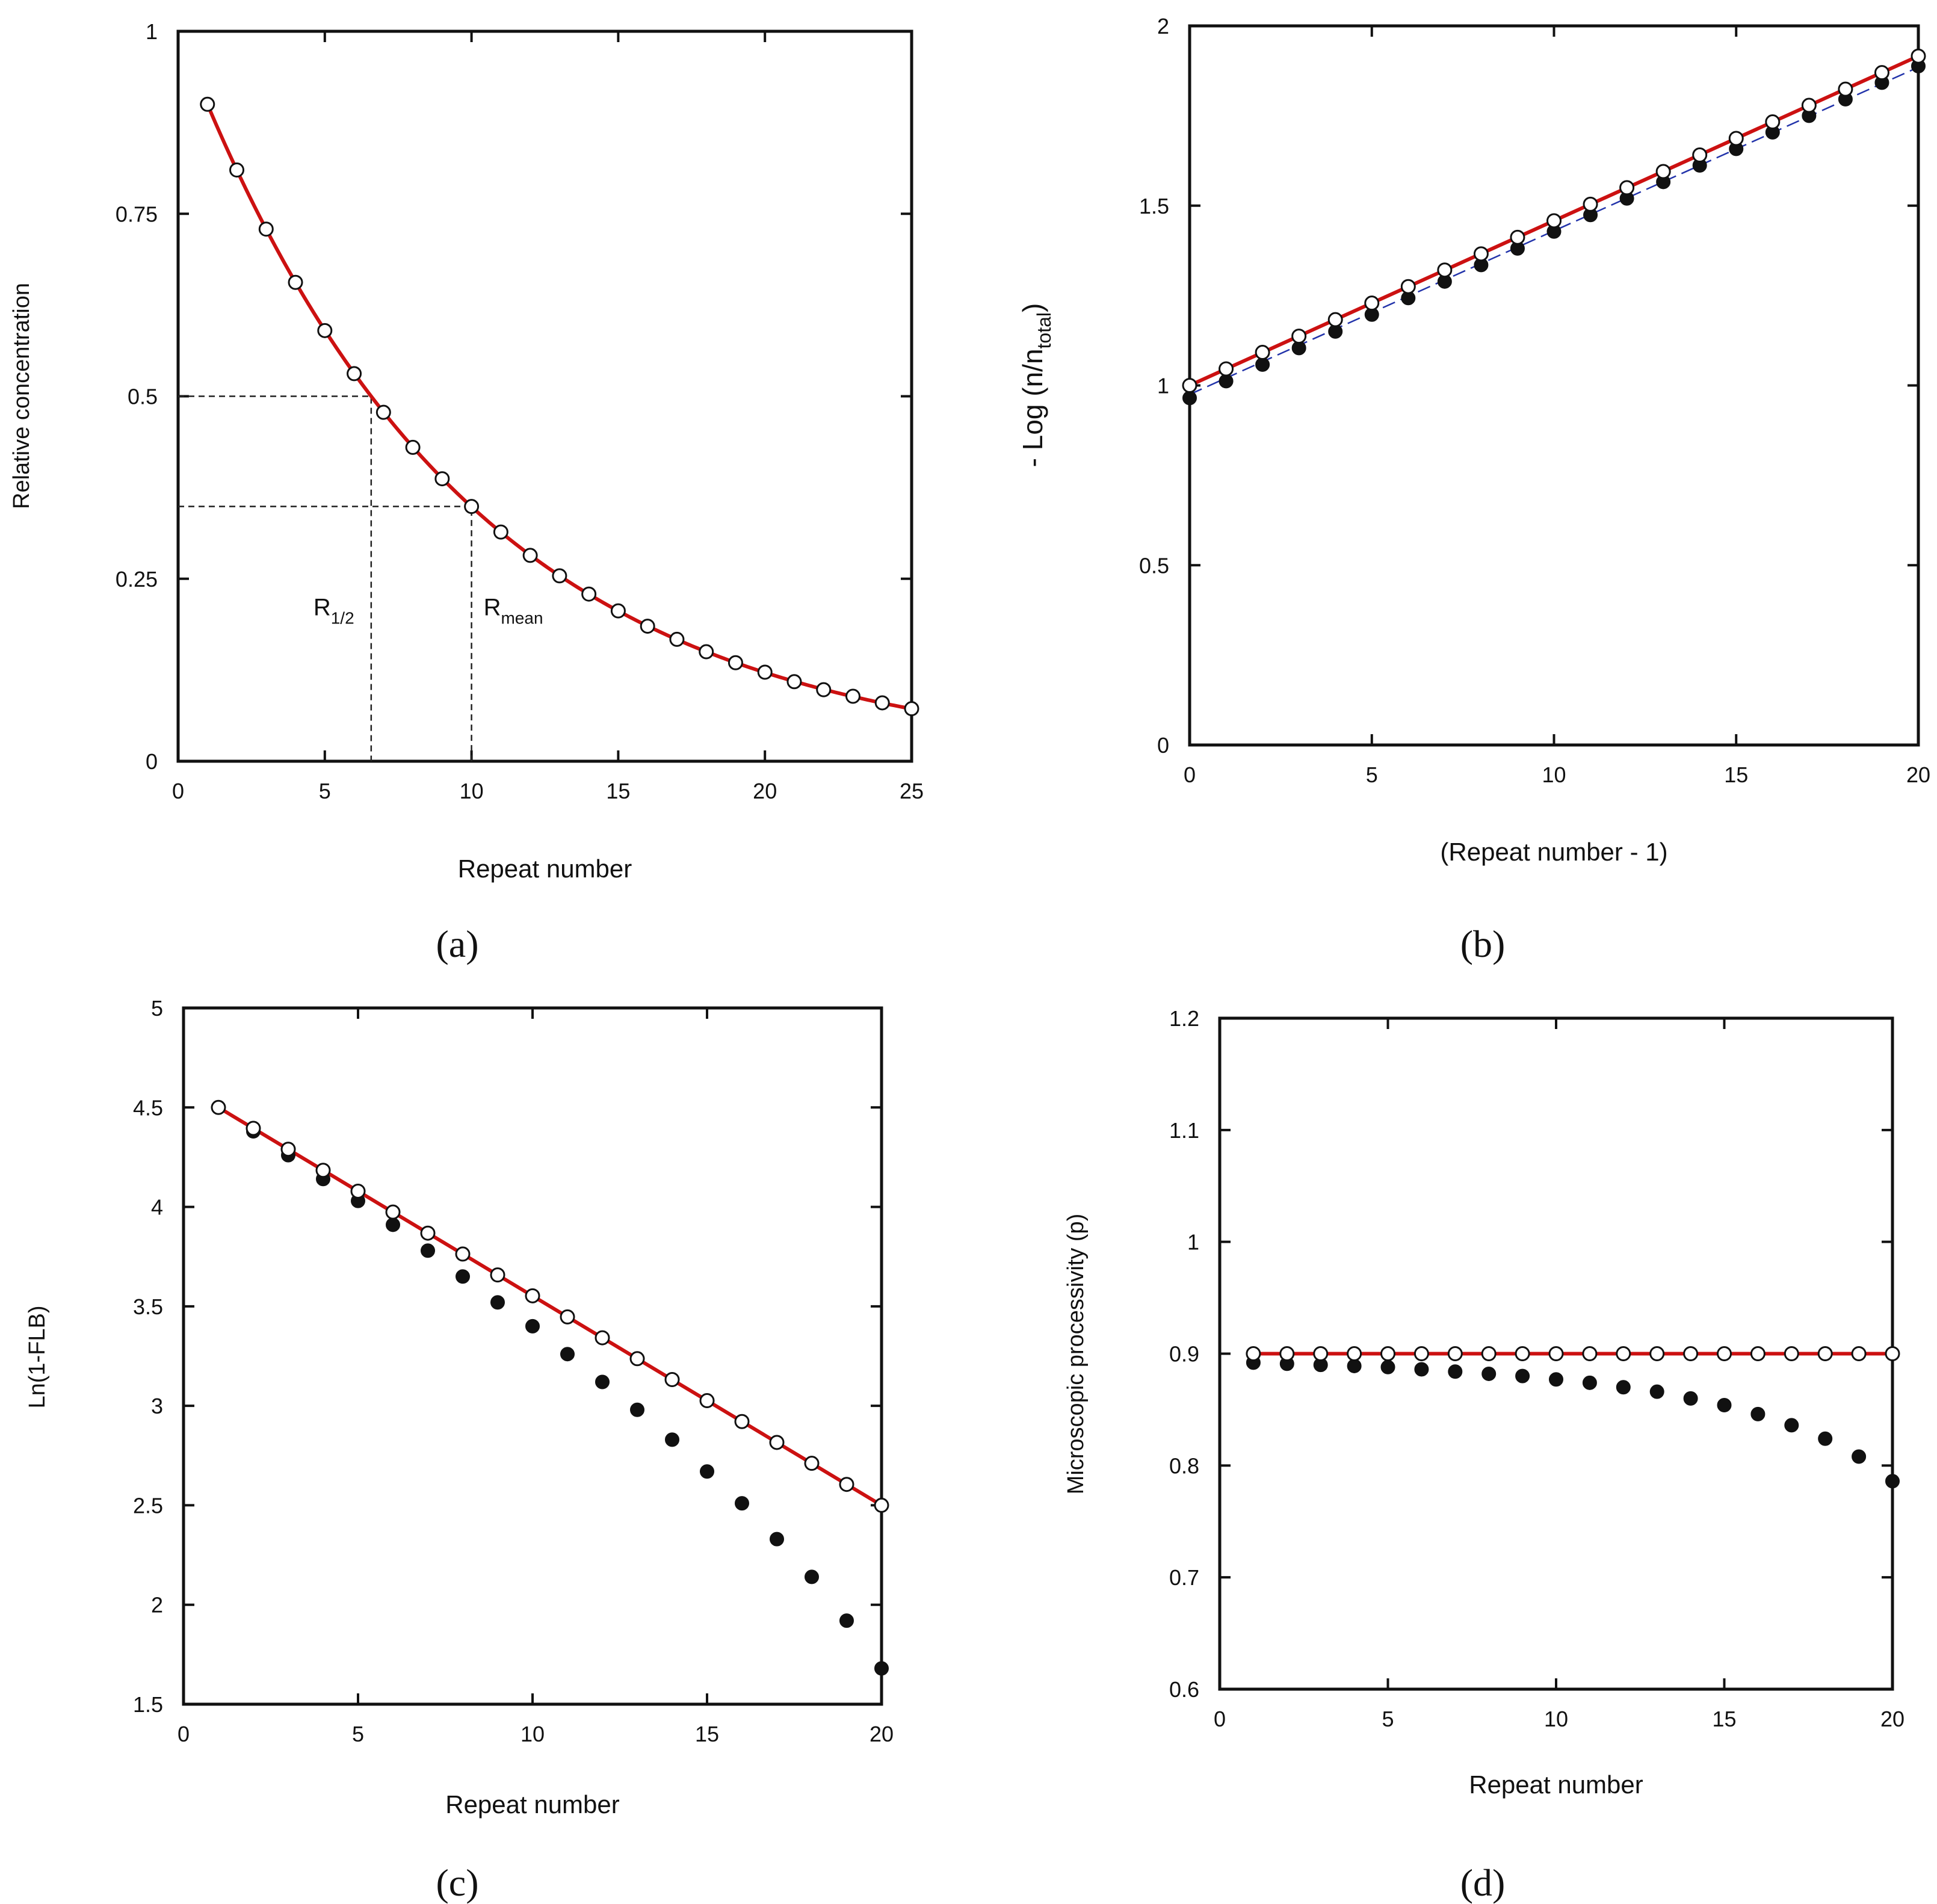  I want to click on y-axis-label: Microscopic processivity (p), so click(1076, 1355).